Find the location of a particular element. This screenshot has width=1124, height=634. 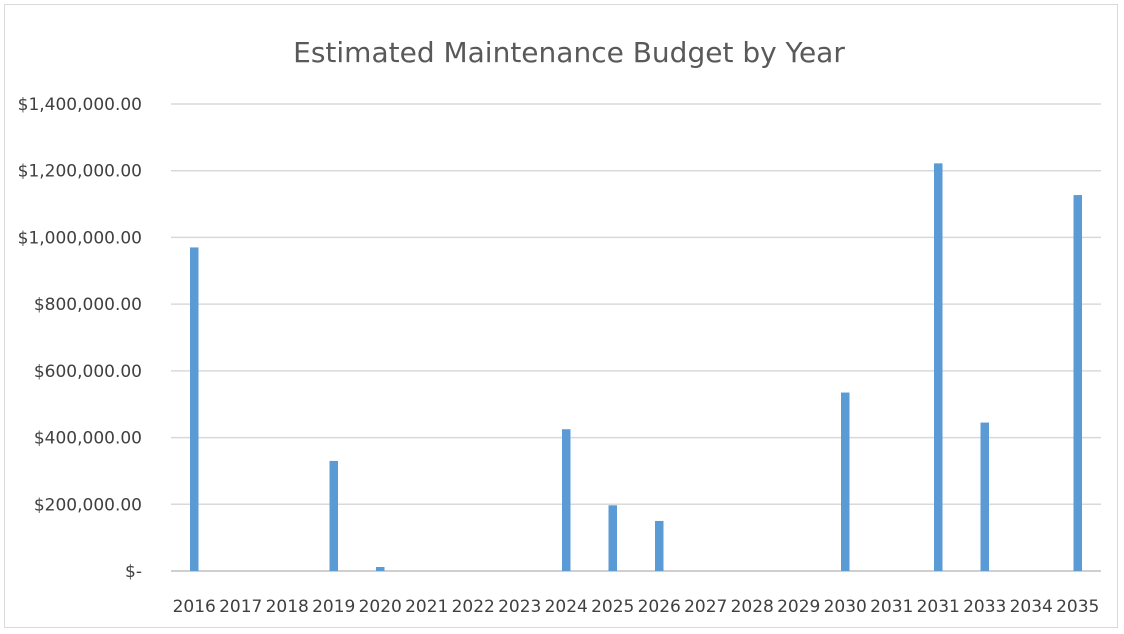

x-tick-label: 2017 is located at coordinates (240, 607).